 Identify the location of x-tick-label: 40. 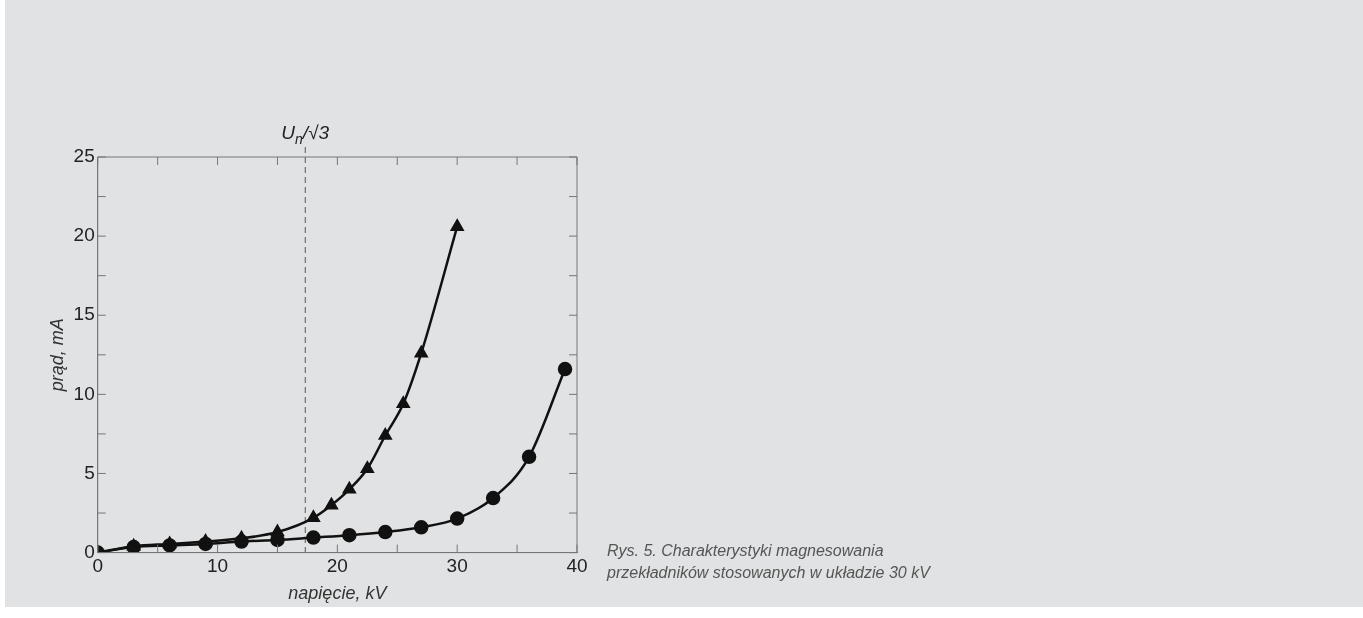
(577, 566).